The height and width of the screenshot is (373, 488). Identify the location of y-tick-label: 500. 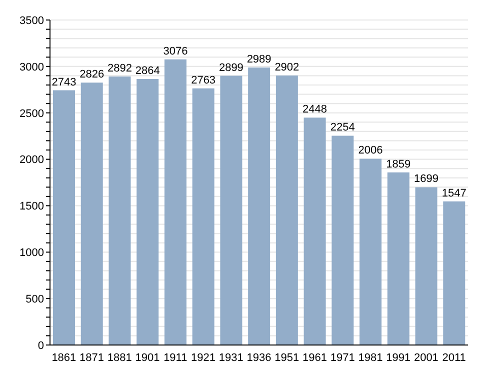
(35, 299).